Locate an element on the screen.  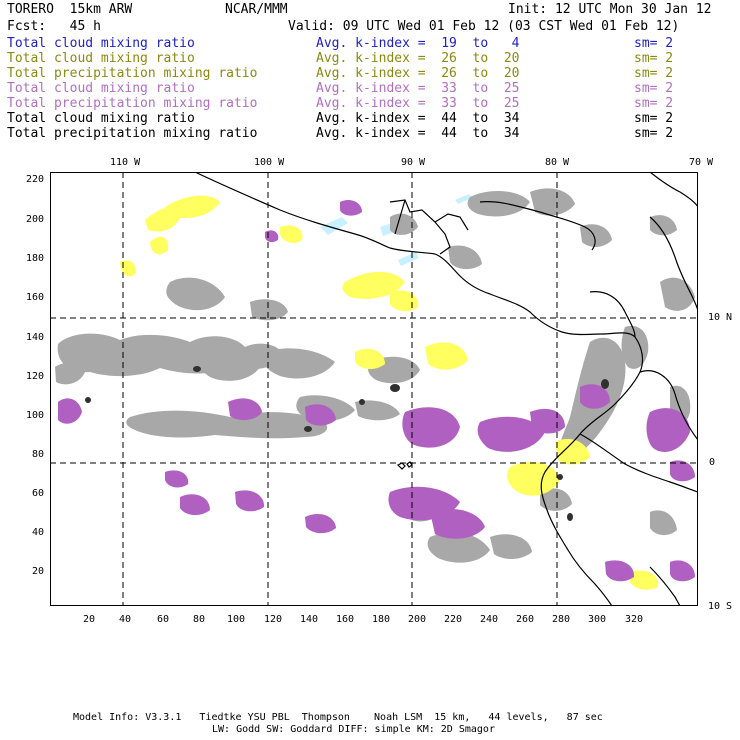
x-tick: 240 is located at coordinates (489, 619).